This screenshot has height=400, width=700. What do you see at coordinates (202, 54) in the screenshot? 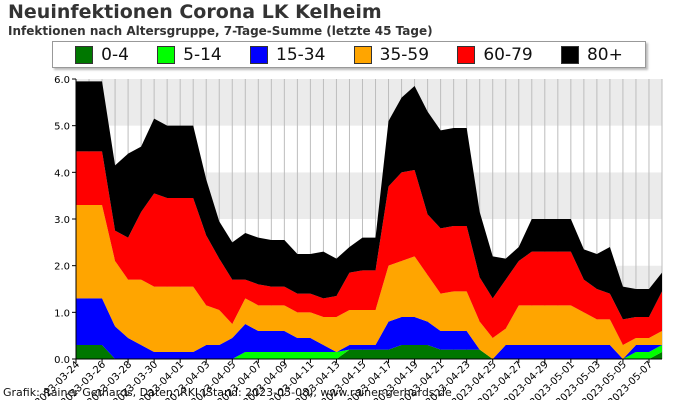
I see `legend-label-5-14: 5-14` at bounding box center [202, 54].